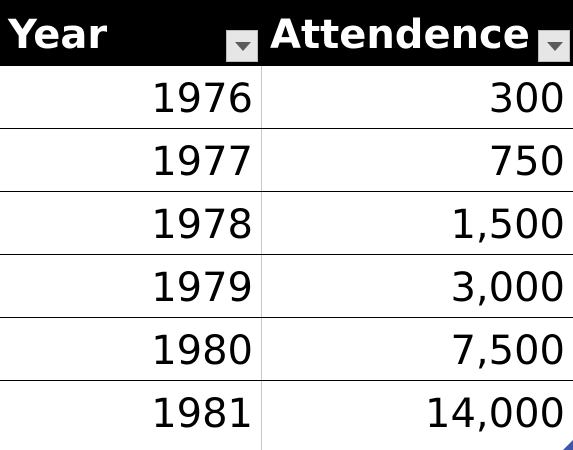 Image resolution: width=573 pixels, height=450 pixels. I want to click on resize-handle-icon, so click(568, 445).